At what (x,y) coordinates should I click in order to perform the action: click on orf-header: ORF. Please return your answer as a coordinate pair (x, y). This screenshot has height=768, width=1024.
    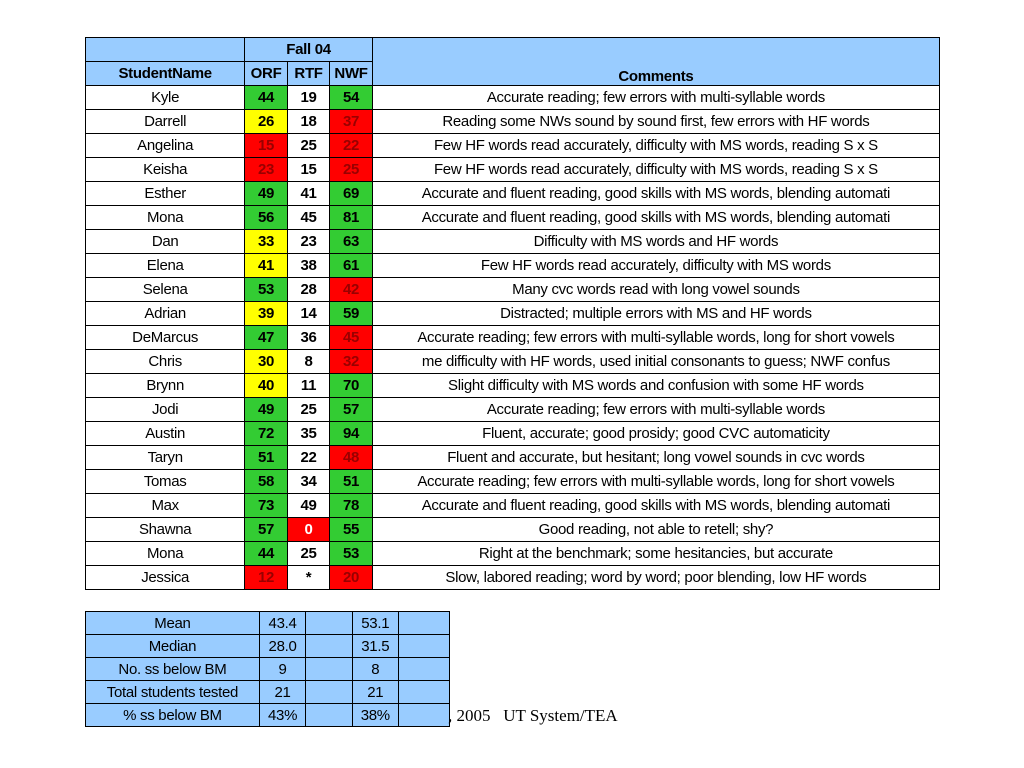
    Looking at the image, I should click on (266, 73).